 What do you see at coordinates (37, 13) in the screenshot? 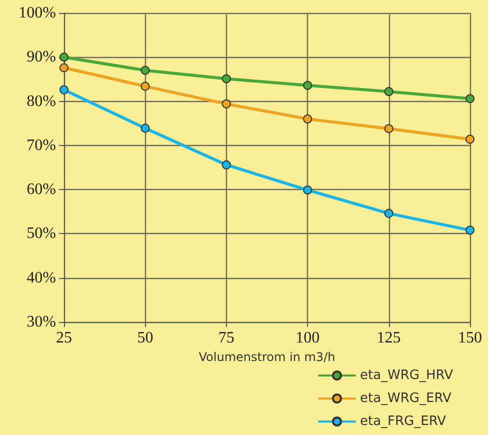
I see `y-tick-label: 100%` at bounding box center [37, 13].